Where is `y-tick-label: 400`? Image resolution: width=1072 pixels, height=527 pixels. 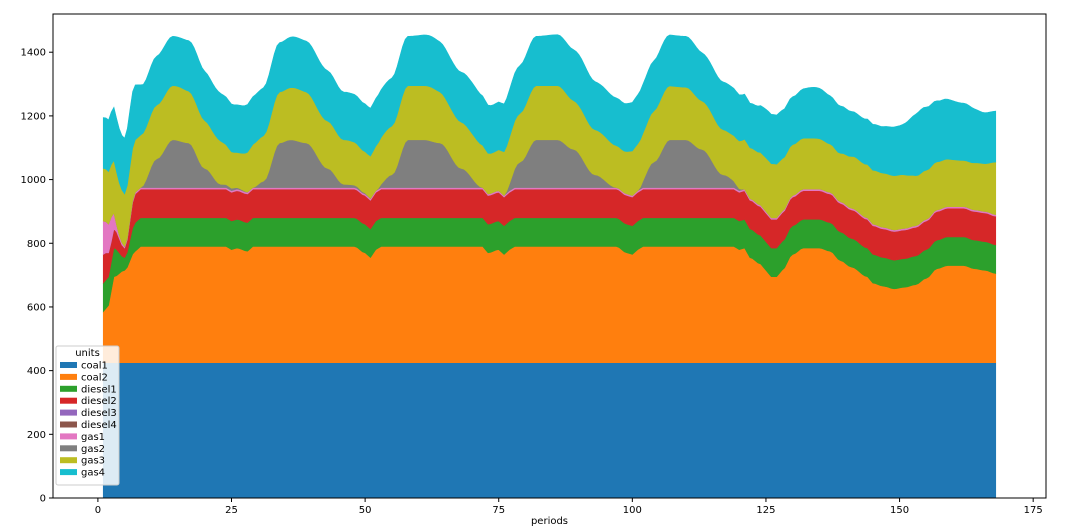 y-tick-label: 400 is located at coordinates (36, 371).